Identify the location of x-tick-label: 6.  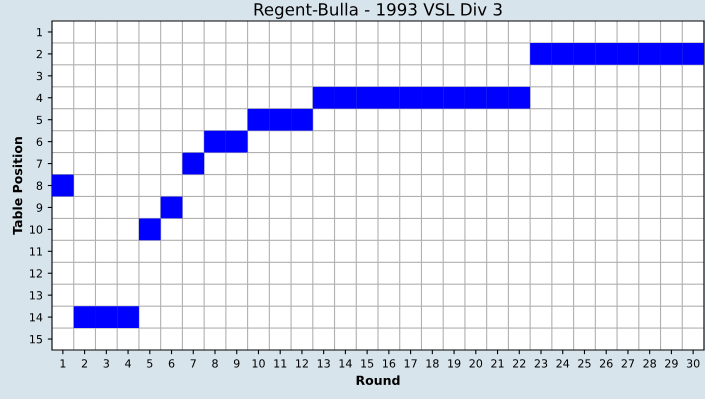
(171, 363).